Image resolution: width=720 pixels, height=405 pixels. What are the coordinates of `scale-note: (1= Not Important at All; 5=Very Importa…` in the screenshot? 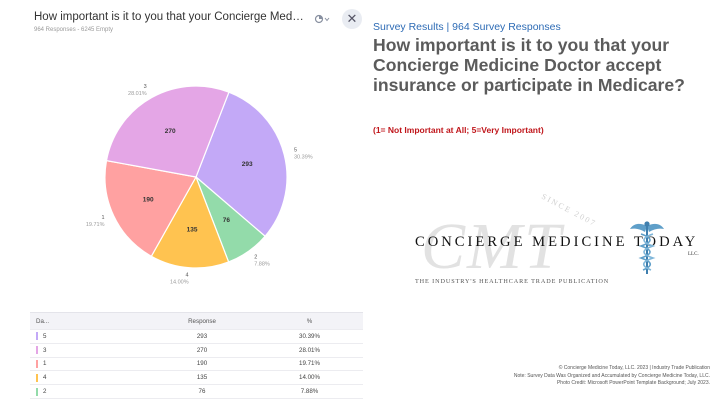 It's located at (458, 130).